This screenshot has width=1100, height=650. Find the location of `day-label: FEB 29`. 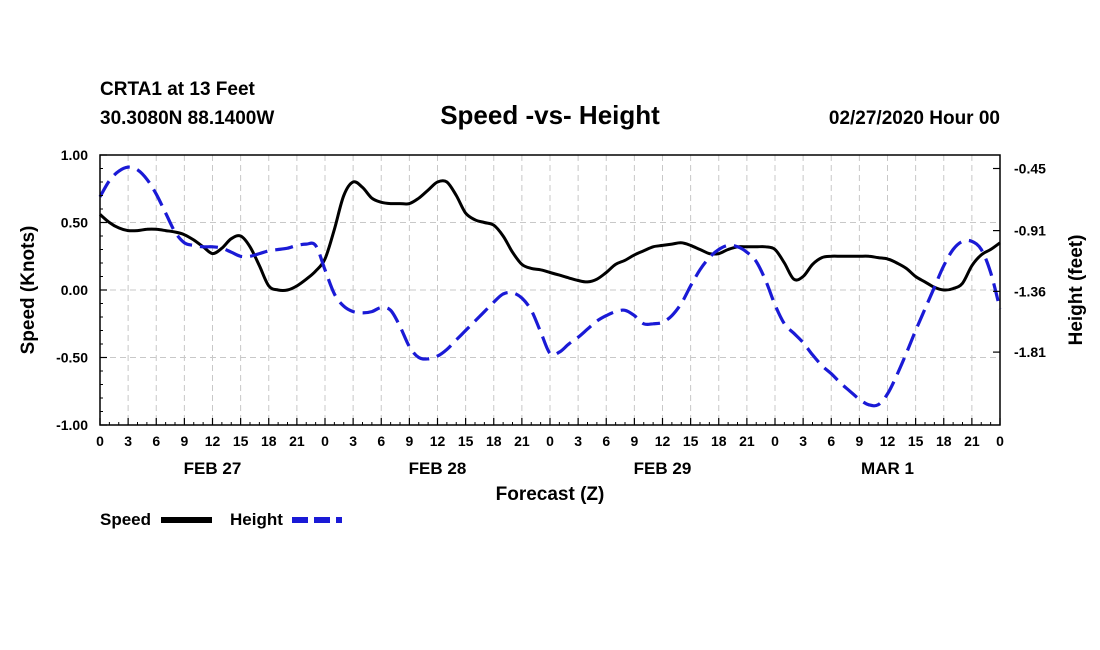

day-label: FEB 29 is located at coordinates (663, 468).